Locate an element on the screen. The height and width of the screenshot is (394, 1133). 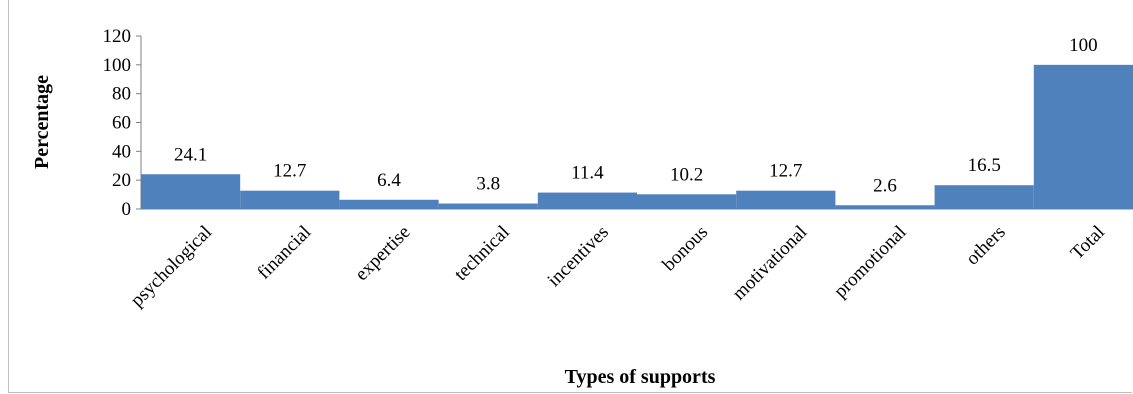
data-label: 24.1 is located at coordinates (190, 154).